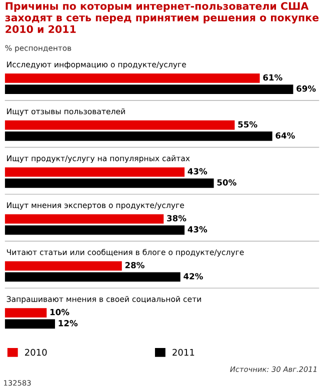 Image resolution: width=324 pixels, height=391 pixels. I want to click on legend-label: 2010, so click(36, 352).